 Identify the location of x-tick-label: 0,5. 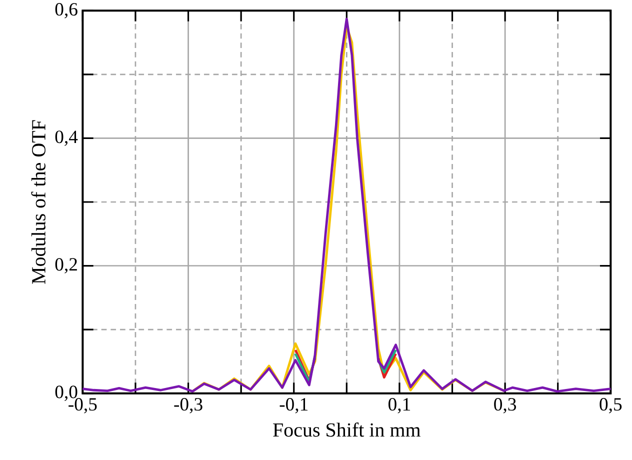
(611, 406).